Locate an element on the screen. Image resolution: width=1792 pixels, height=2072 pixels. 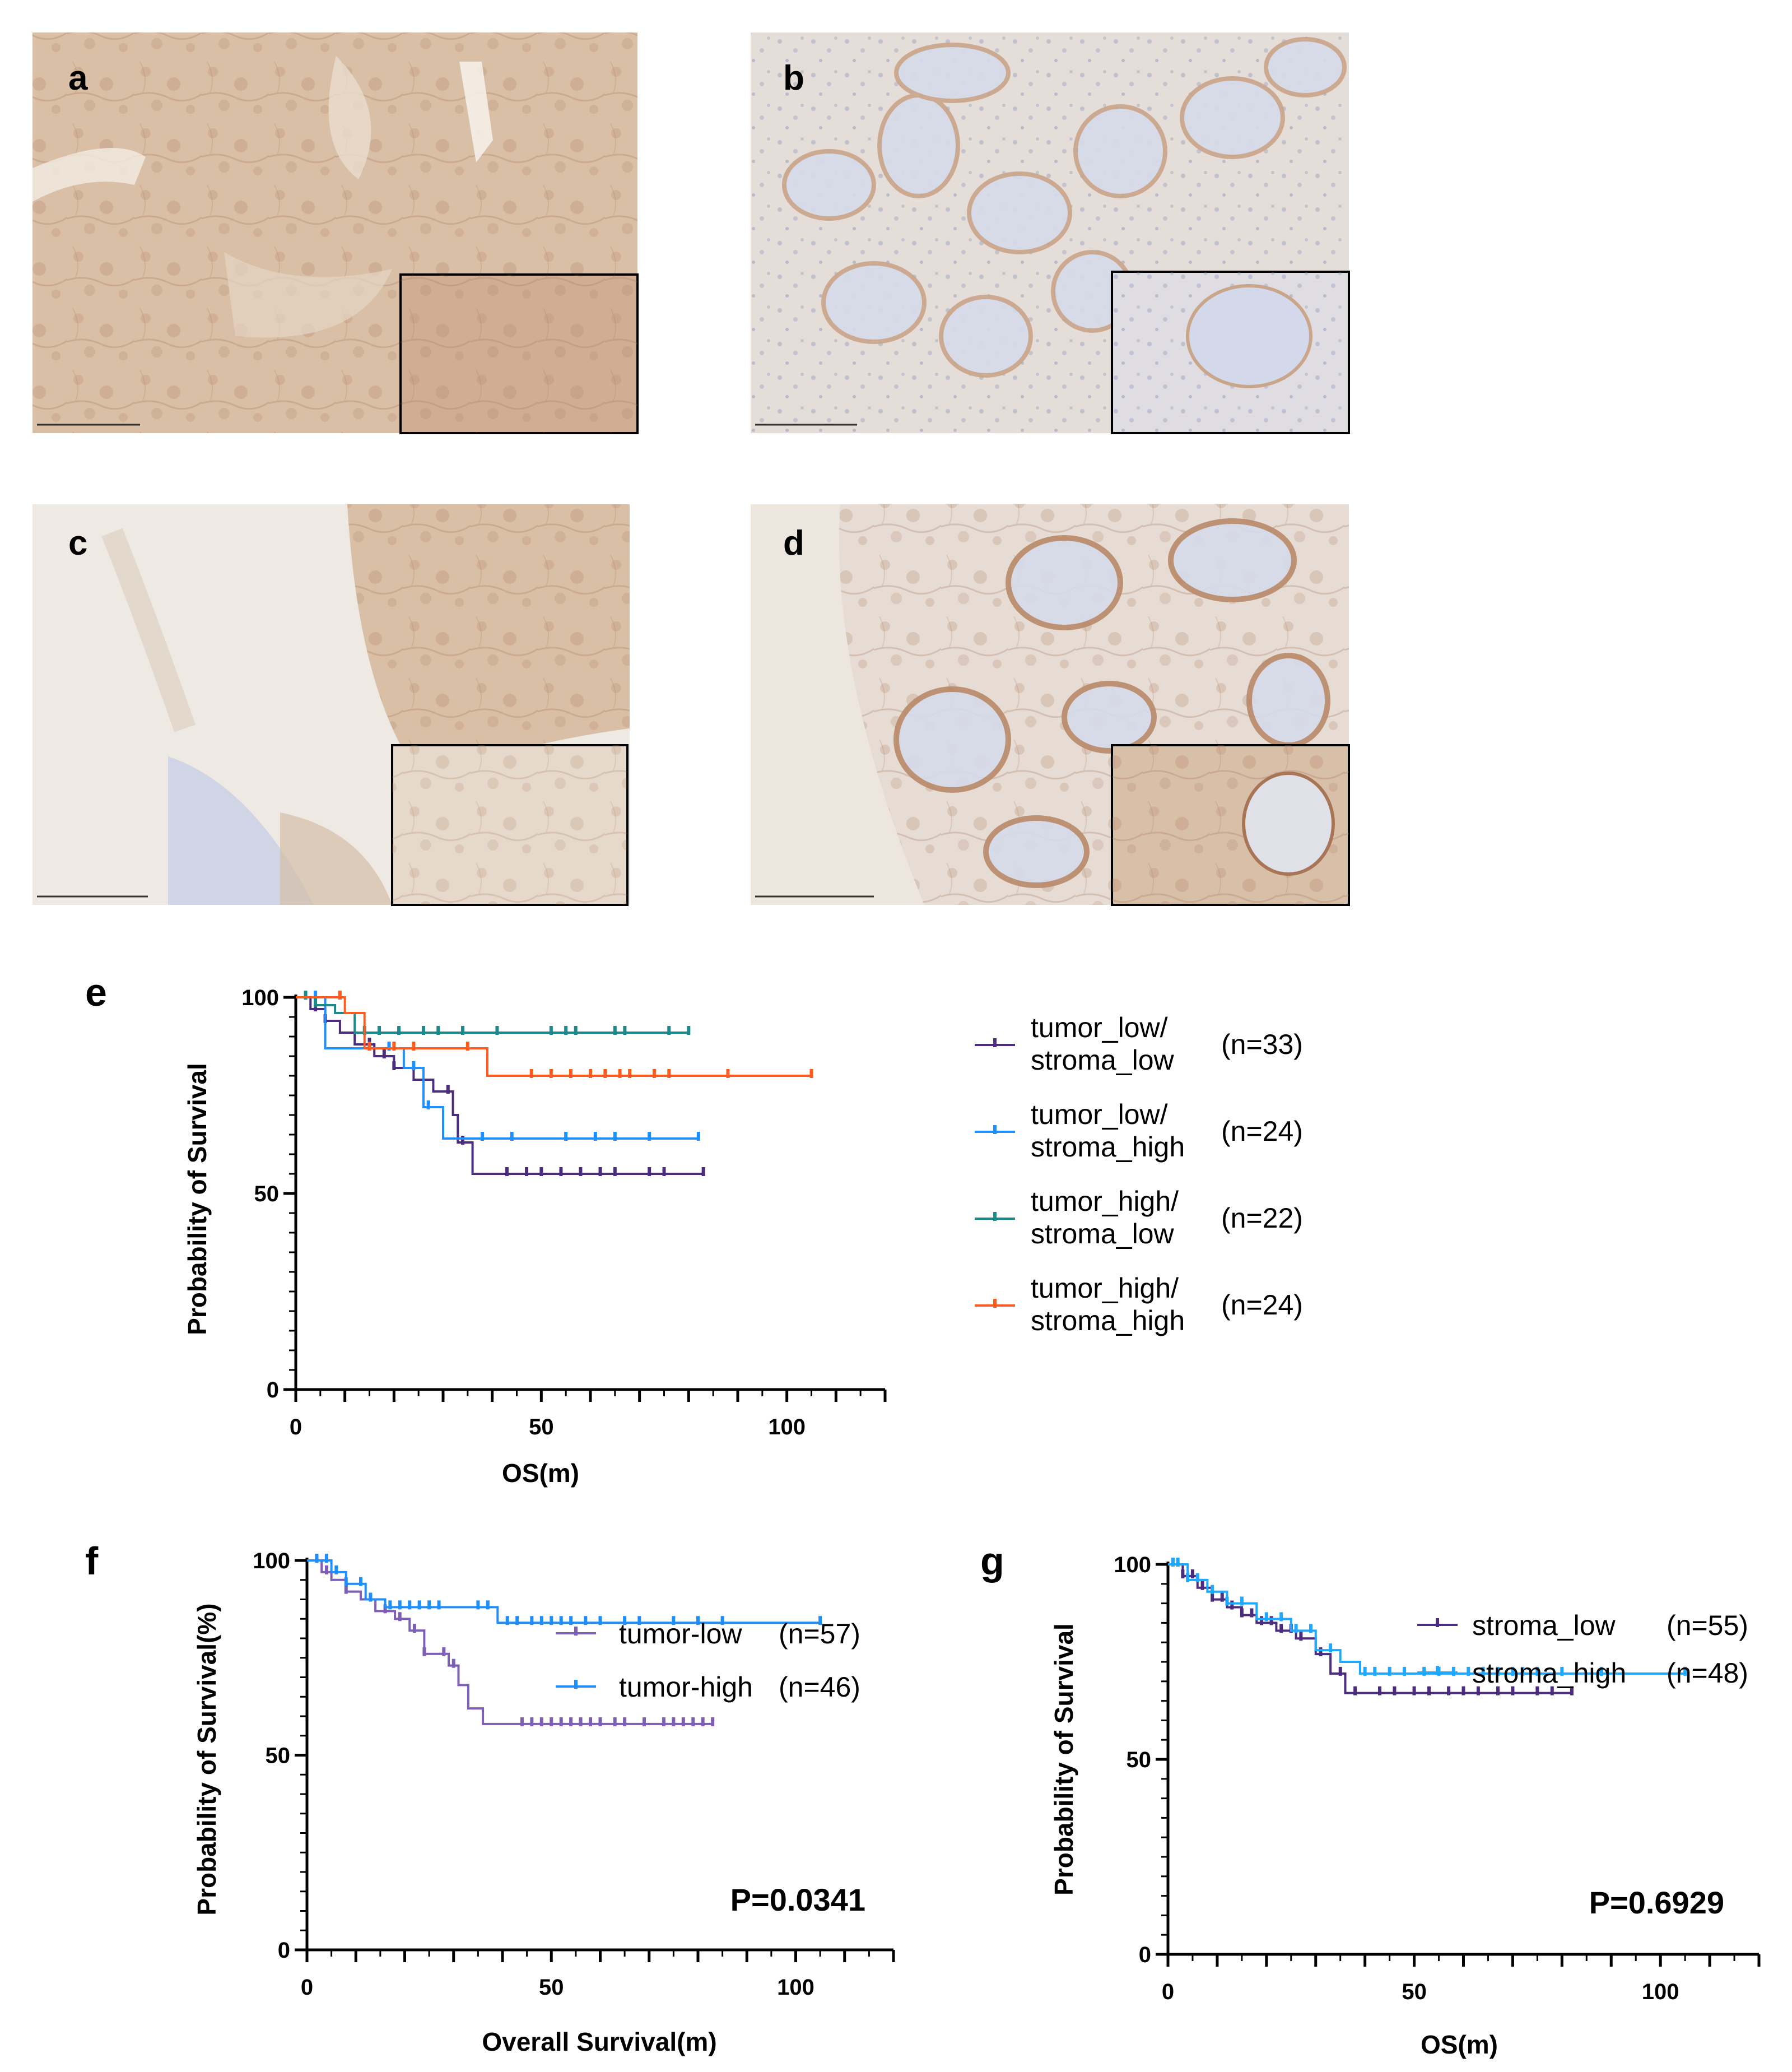
y-axis-label-e: Probability of Survival is located at coordinates (197, 1199).